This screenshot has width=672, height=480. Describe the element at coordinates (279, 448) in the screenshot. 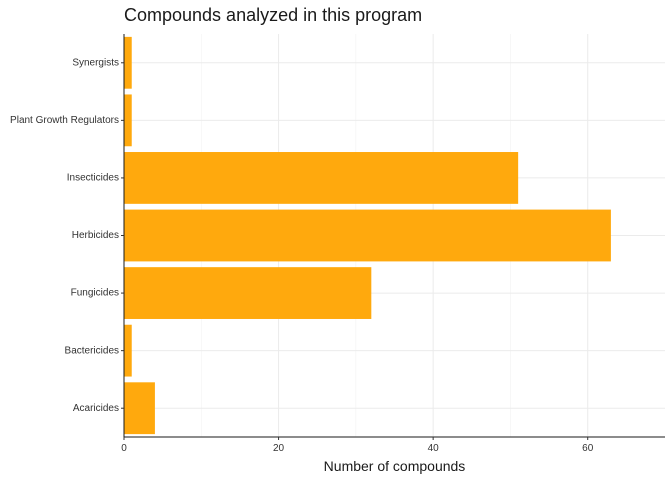

I see `x-tick-label: 20` at that location.